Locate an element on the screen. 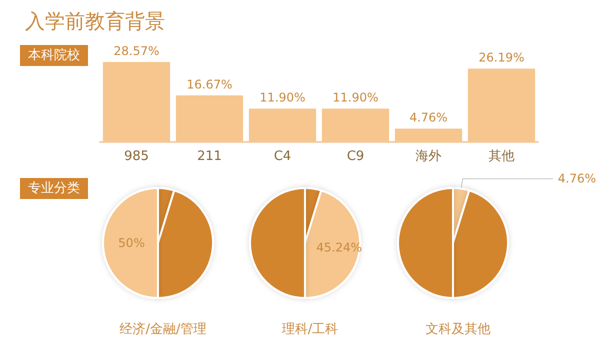  x-tick-label: 其他 is located at coordinates (501, 156).